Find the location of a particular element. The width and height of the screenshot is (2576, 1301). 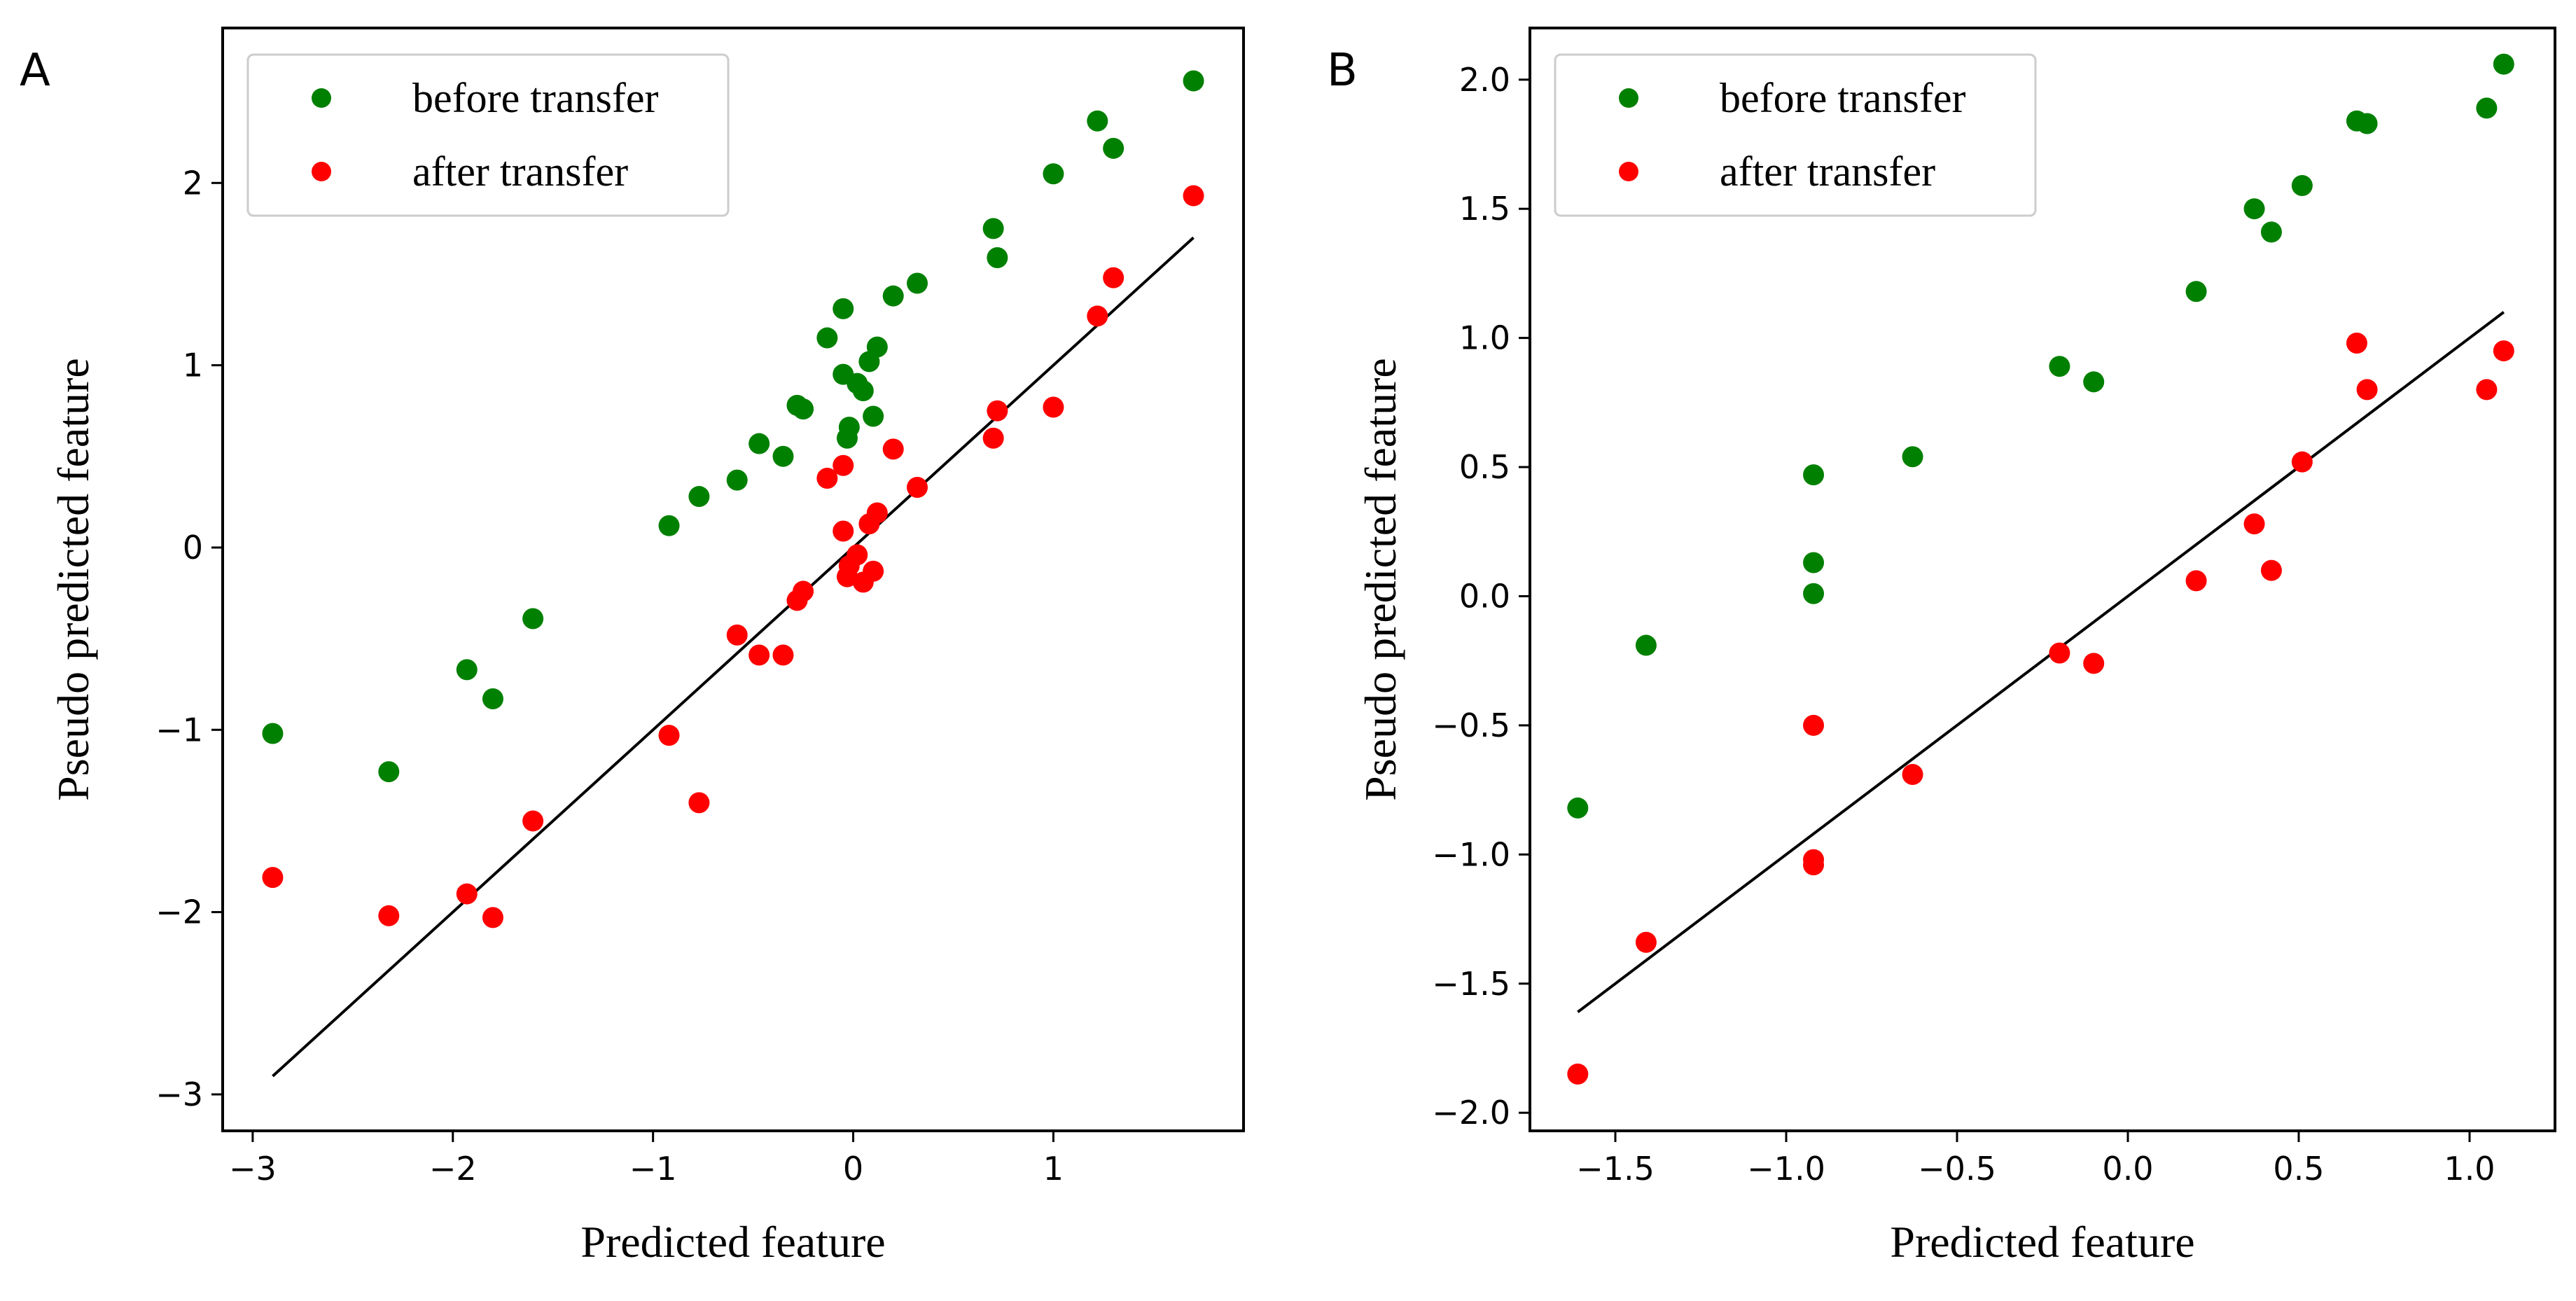

panel-b-x-tick-label: −0.5 is located at coordinates (1957, 1169).